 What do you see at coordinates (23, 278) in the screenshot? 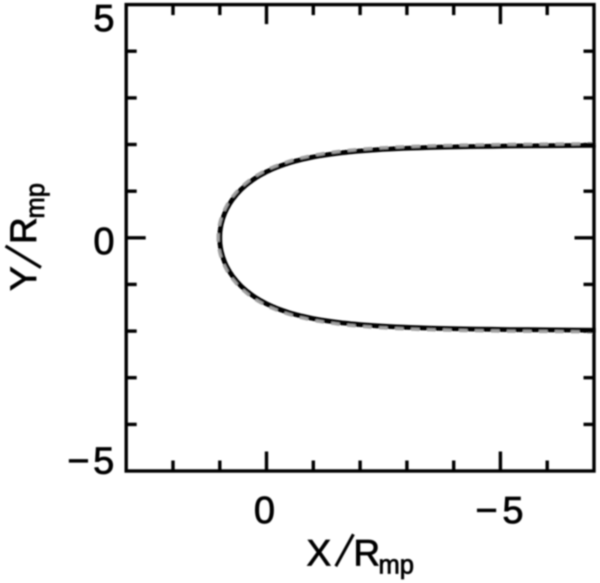
I see `svg-text: Y` at bounding box center [23, 278].